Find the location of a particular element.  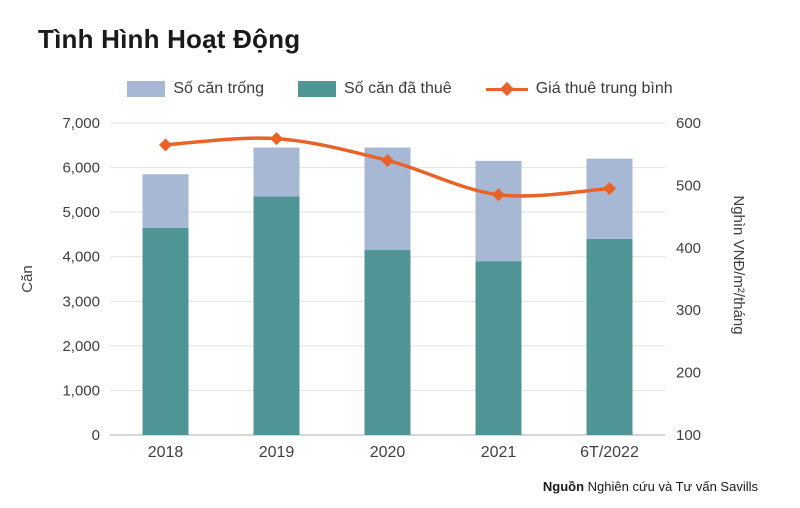

legend-swatch-rent-line is located at coordinates (506, 89).